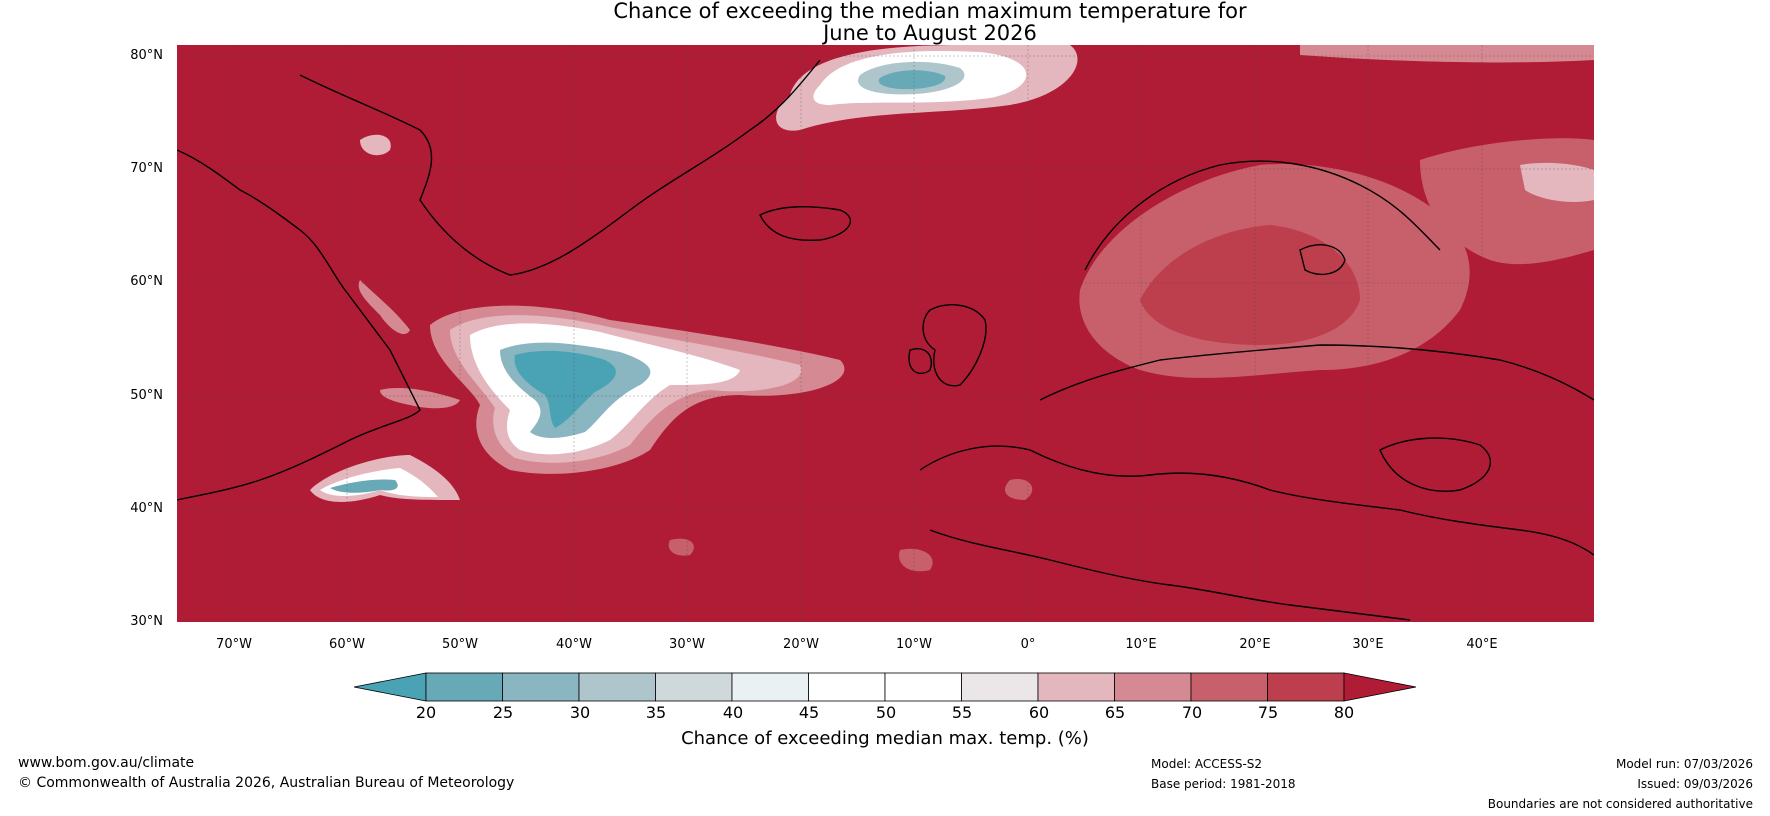 This screenshot has height=816, width=1770. Describe the element at coordinates (801, 644) in the screenshot. I see `lon-label-20w: 20°W` at that location.